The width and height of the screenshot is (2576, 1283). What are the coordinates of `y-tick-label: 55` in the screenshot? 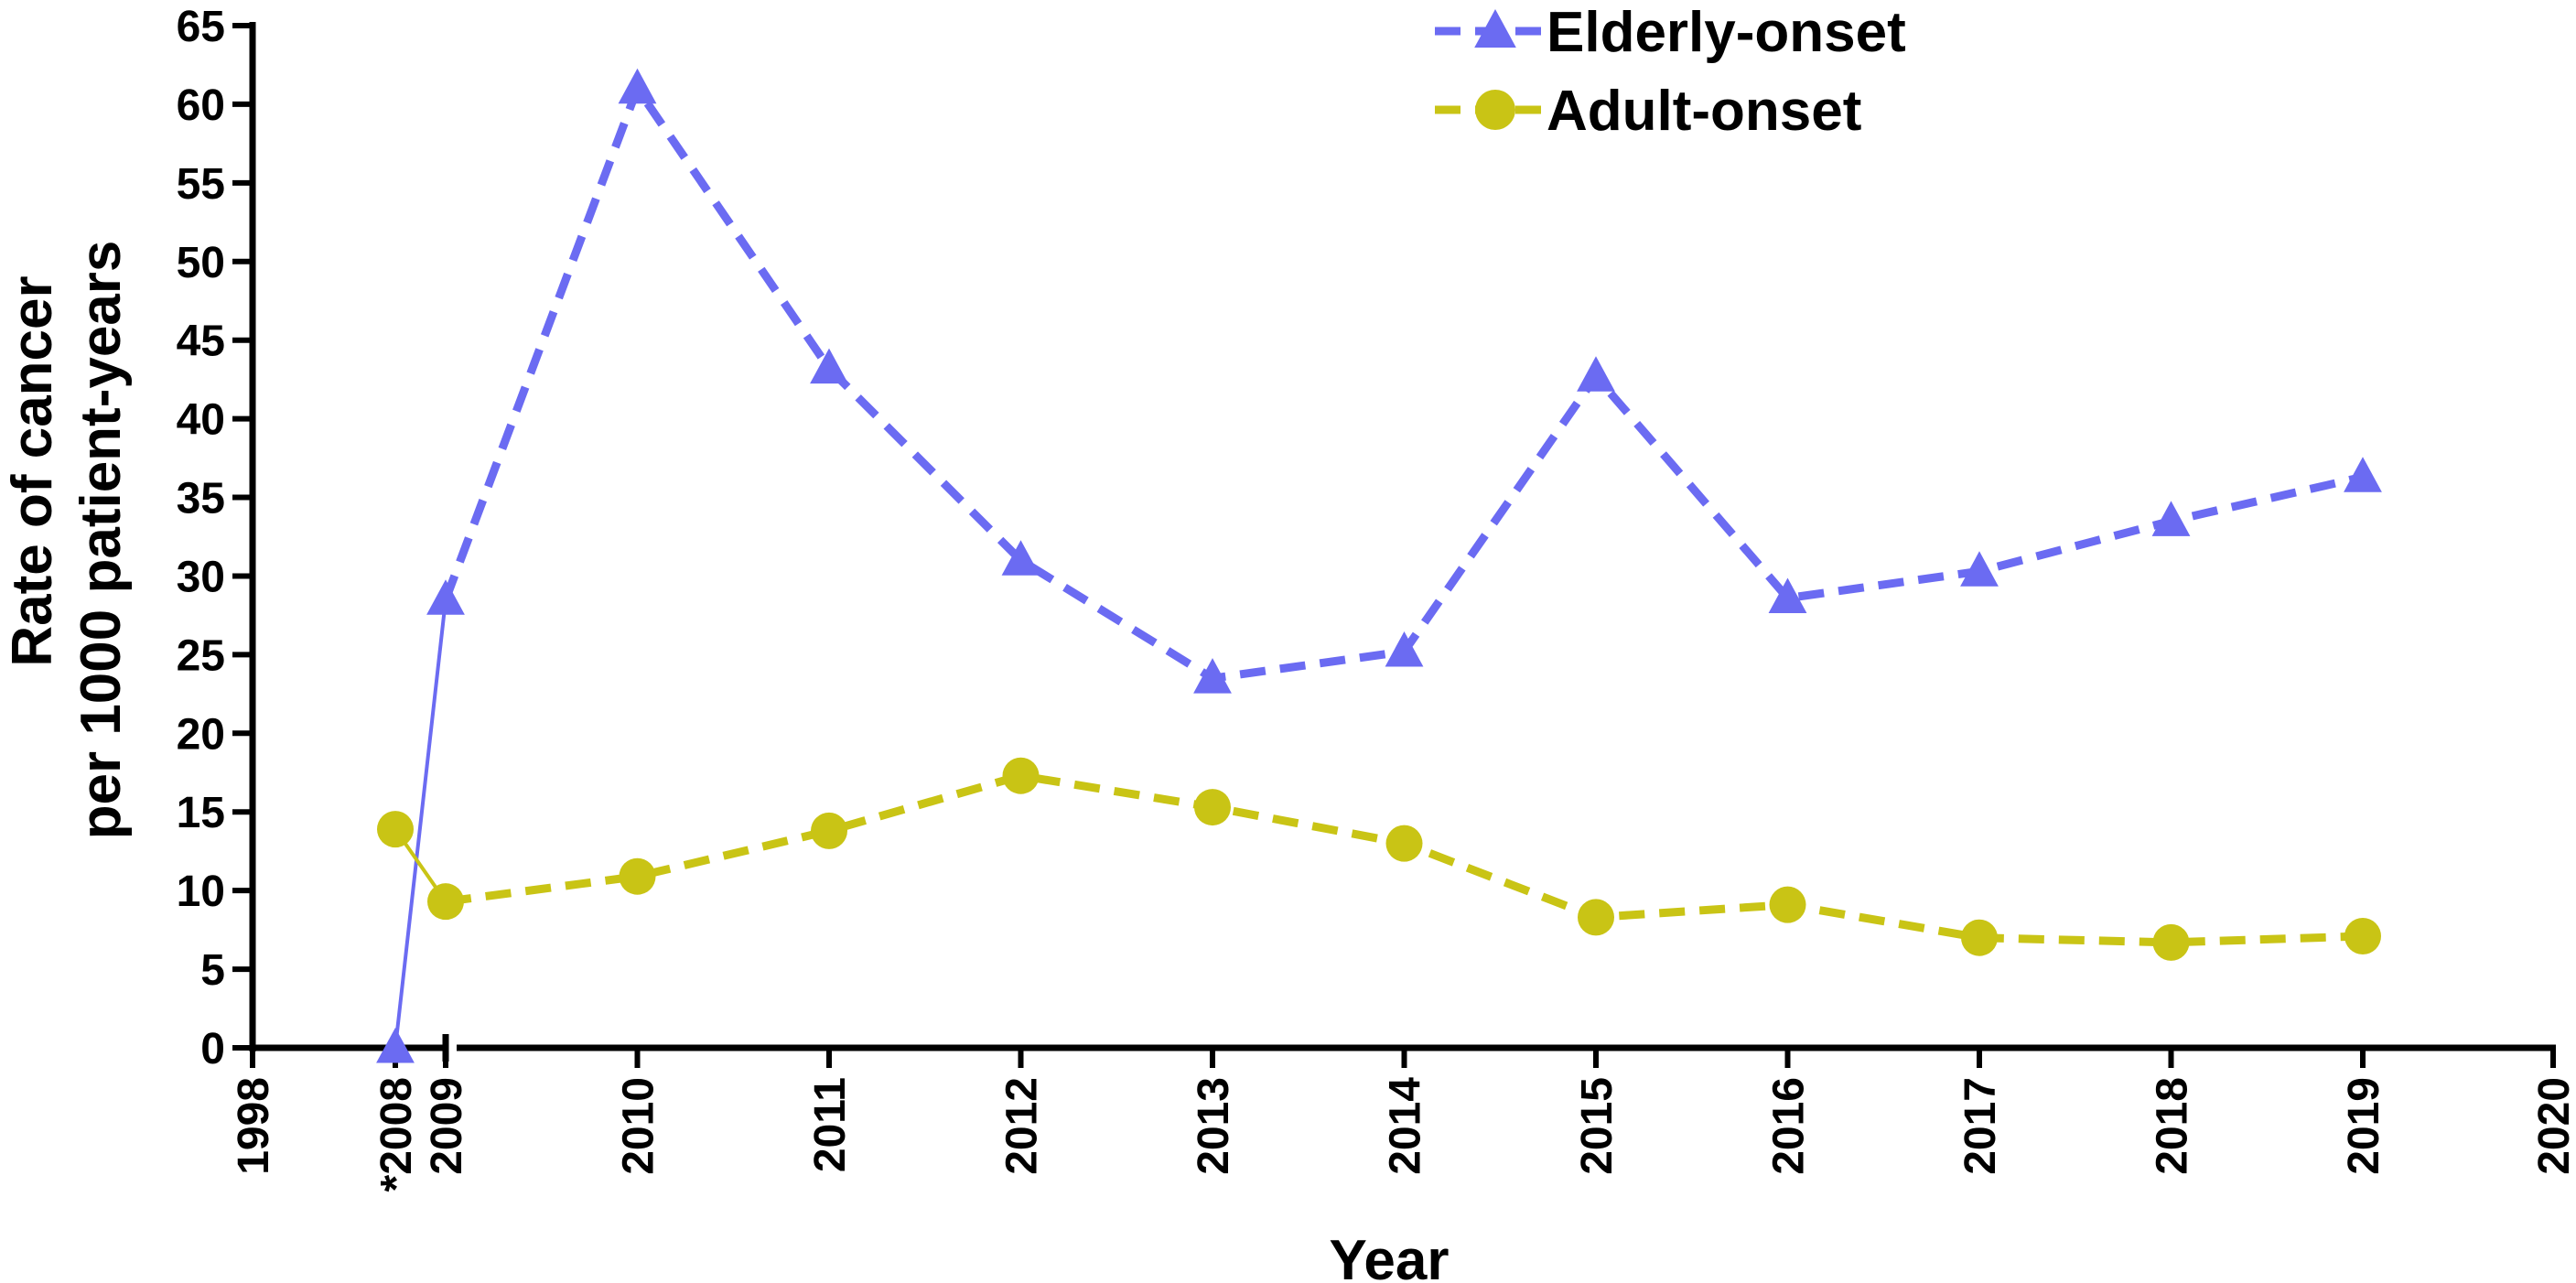 It's located at (201, 184).